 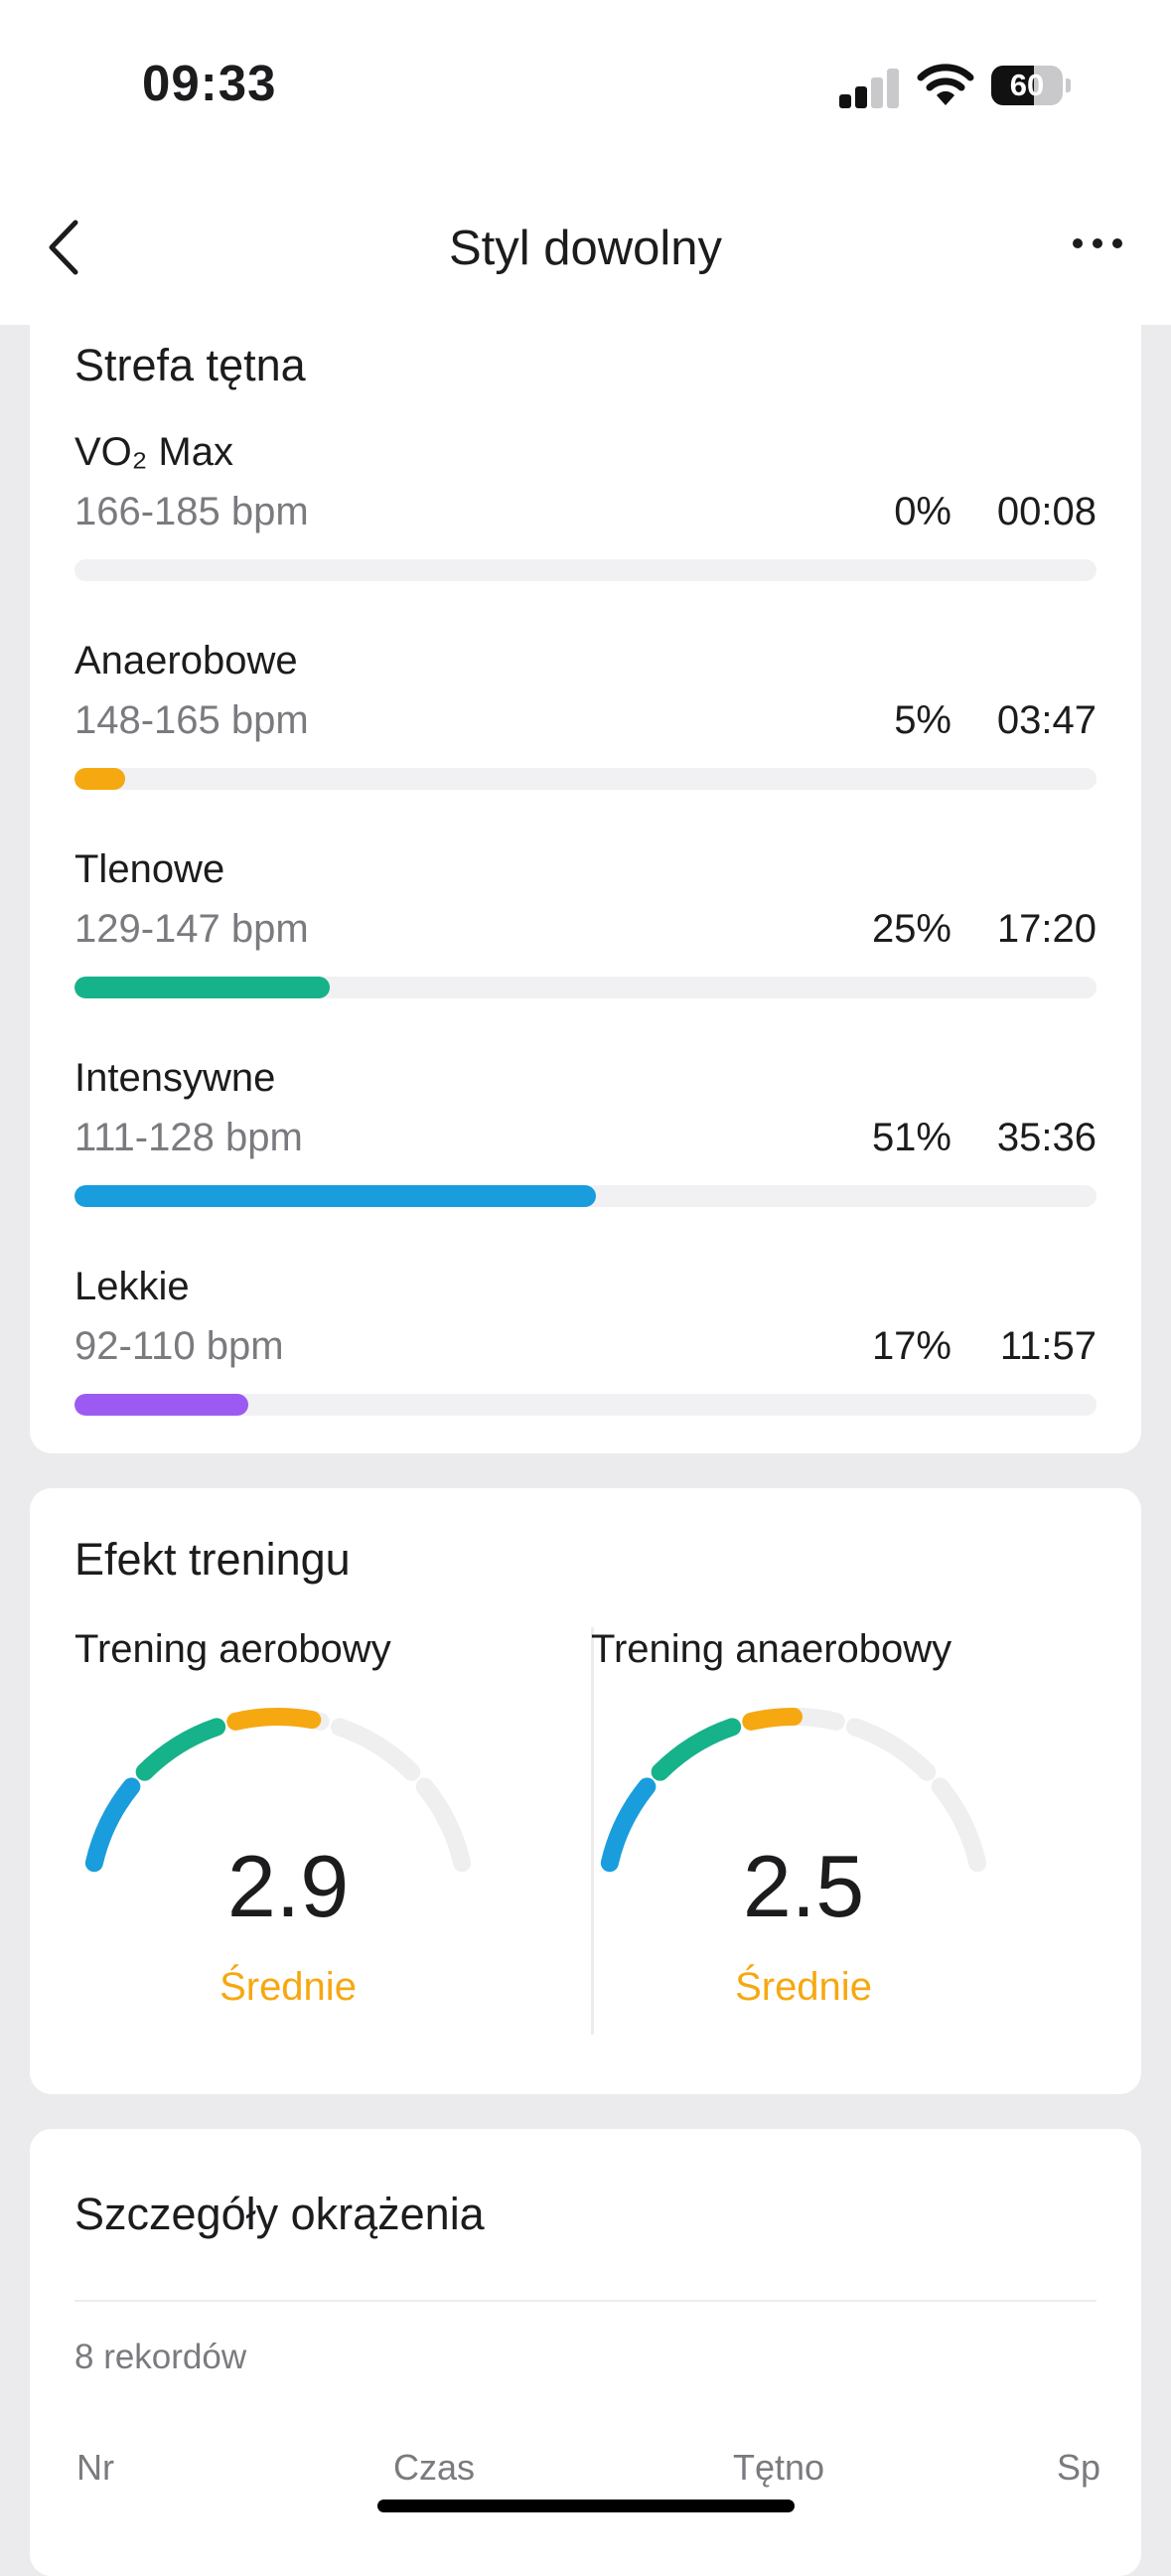 What do you see at coordinates (278, 1790) in the screenshot?
I see `aerobic-gauge` at bounding box center [278, 1790].